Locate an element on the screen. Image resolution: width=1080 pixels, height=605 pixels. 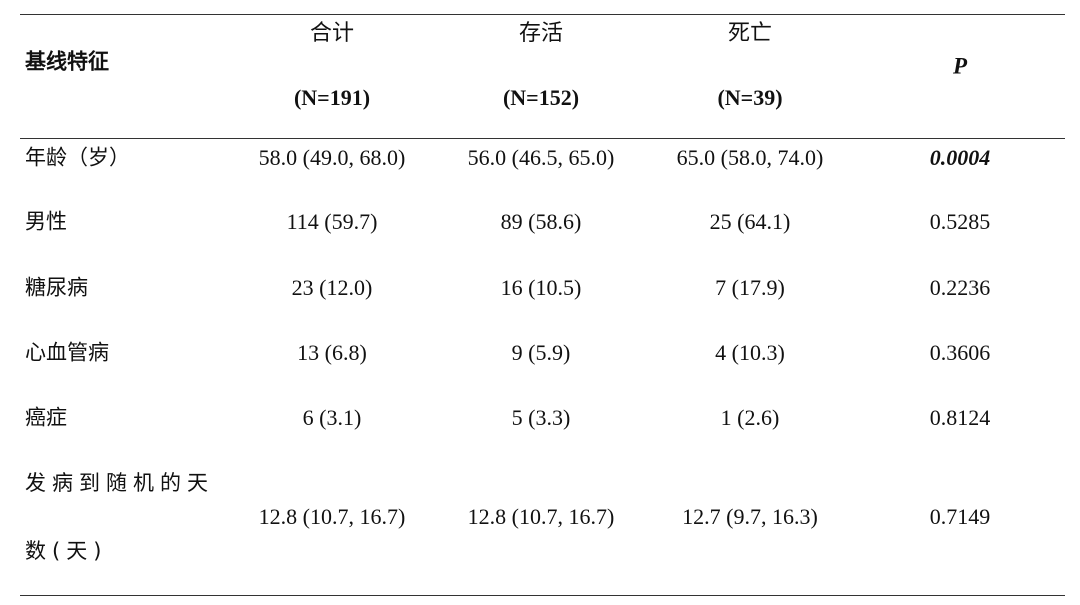
table-cell: 4 (10.3) is located at coordinates (750, 352).